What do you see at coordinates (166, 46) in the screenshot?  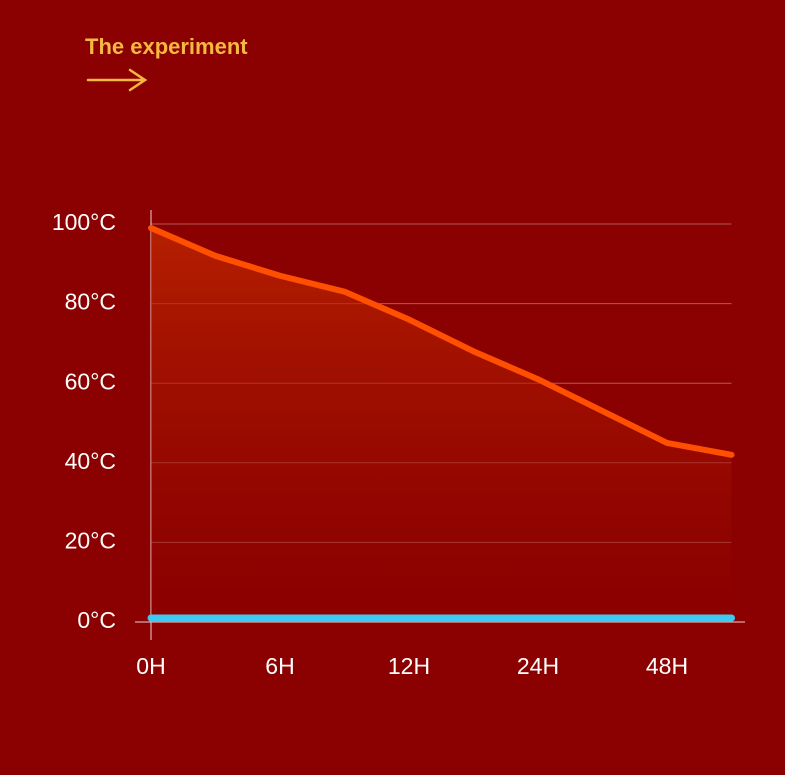 I see `header-title: The experiment` at bounding box center [166, 46].